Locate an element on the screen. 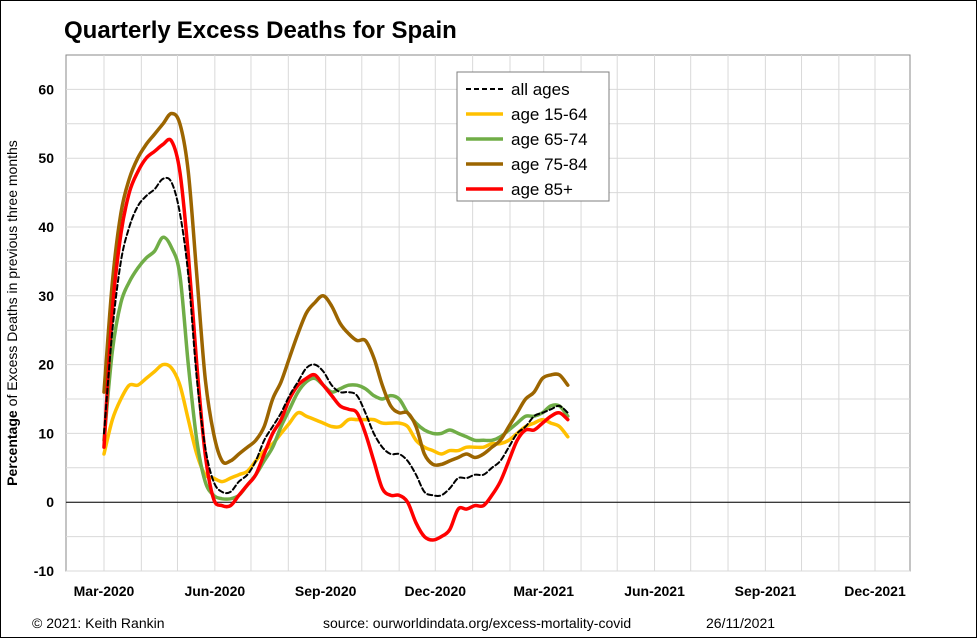 The height and width of the screenshot is (638, 977). chart-title: Quarterly Excess Deaths for Spain is located at coordinates (260, 30).